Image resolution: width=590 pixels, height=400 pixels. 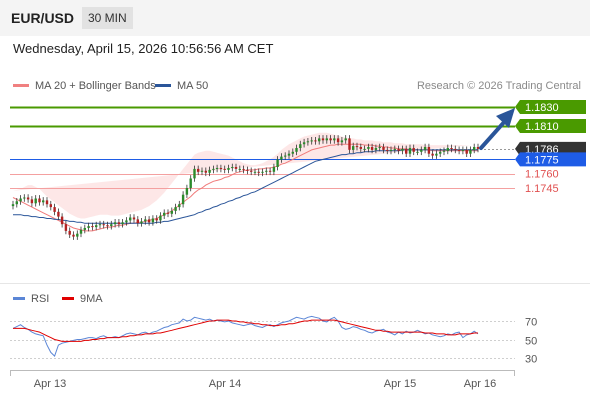 What do you see at coordinates (542, 108) in the screenshot?
I see `price-tag-text: 1.1830` at bounding box center [542, 108].